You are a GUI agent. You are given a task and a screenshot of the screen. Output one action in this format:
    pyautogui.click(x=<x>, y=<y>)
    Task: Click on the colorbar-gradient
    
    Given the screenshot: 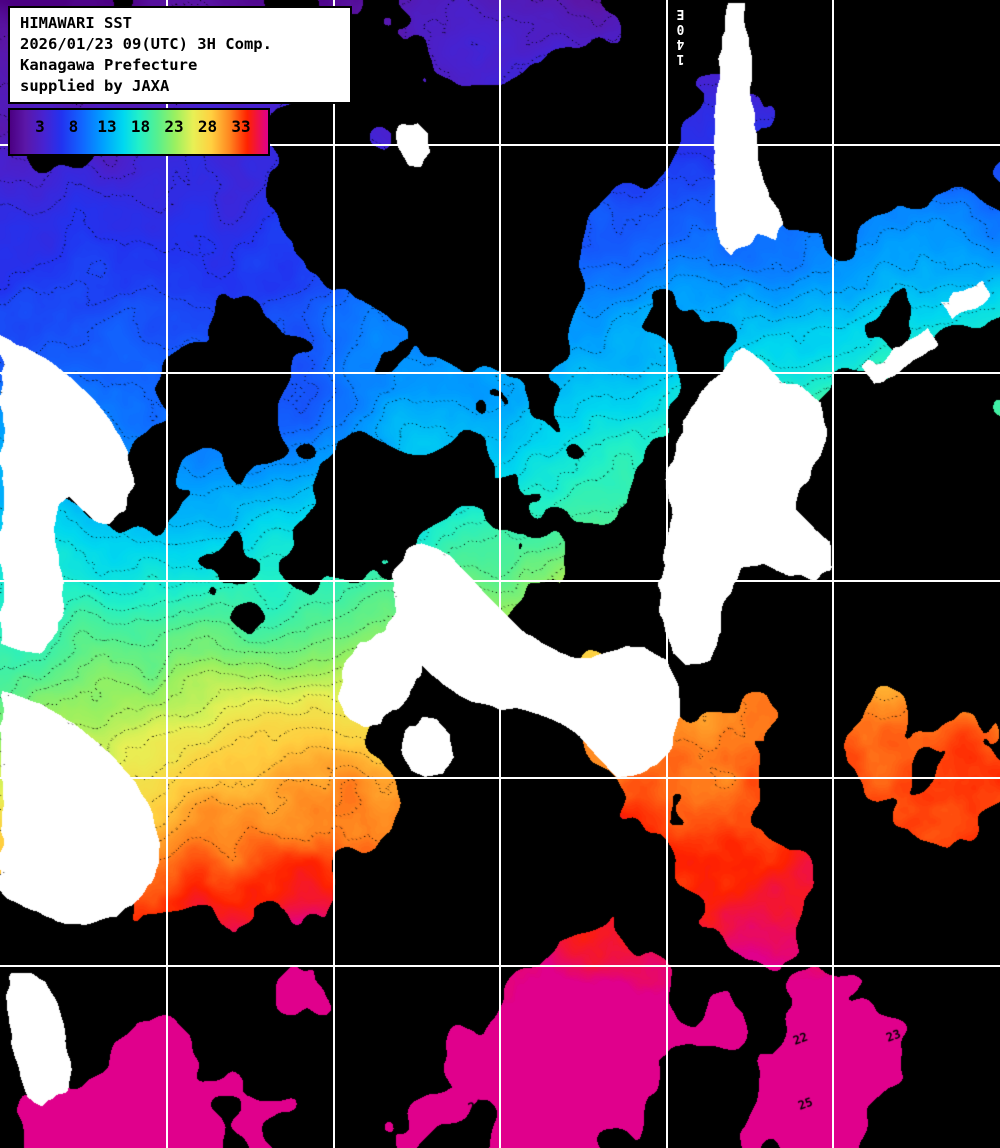 What is the action you would take?
    pyautogui.click(x=139, y=132)
    